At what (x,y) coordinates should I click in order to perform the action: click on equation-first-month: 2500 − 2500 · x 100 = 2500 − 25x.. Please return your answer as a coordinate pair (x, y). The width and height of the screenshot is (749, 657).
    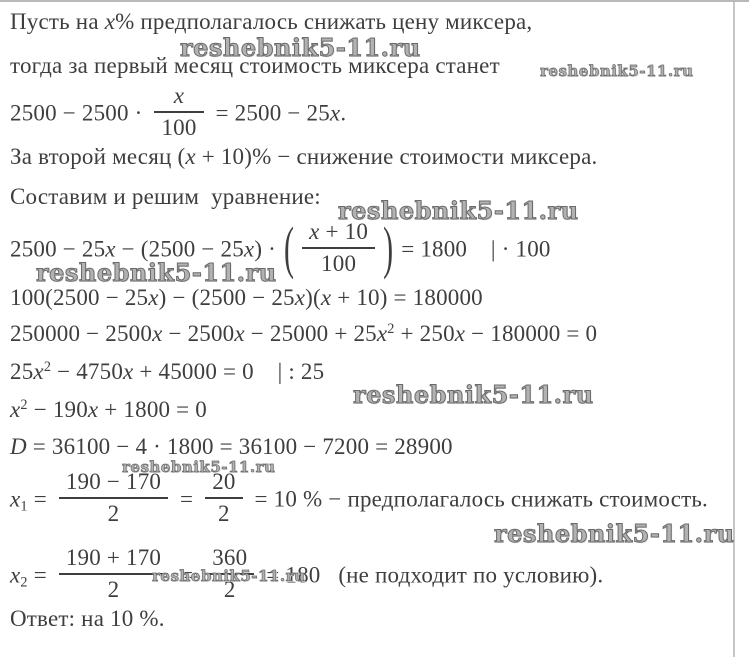
    Looking at the image, I should click on (178, 112).